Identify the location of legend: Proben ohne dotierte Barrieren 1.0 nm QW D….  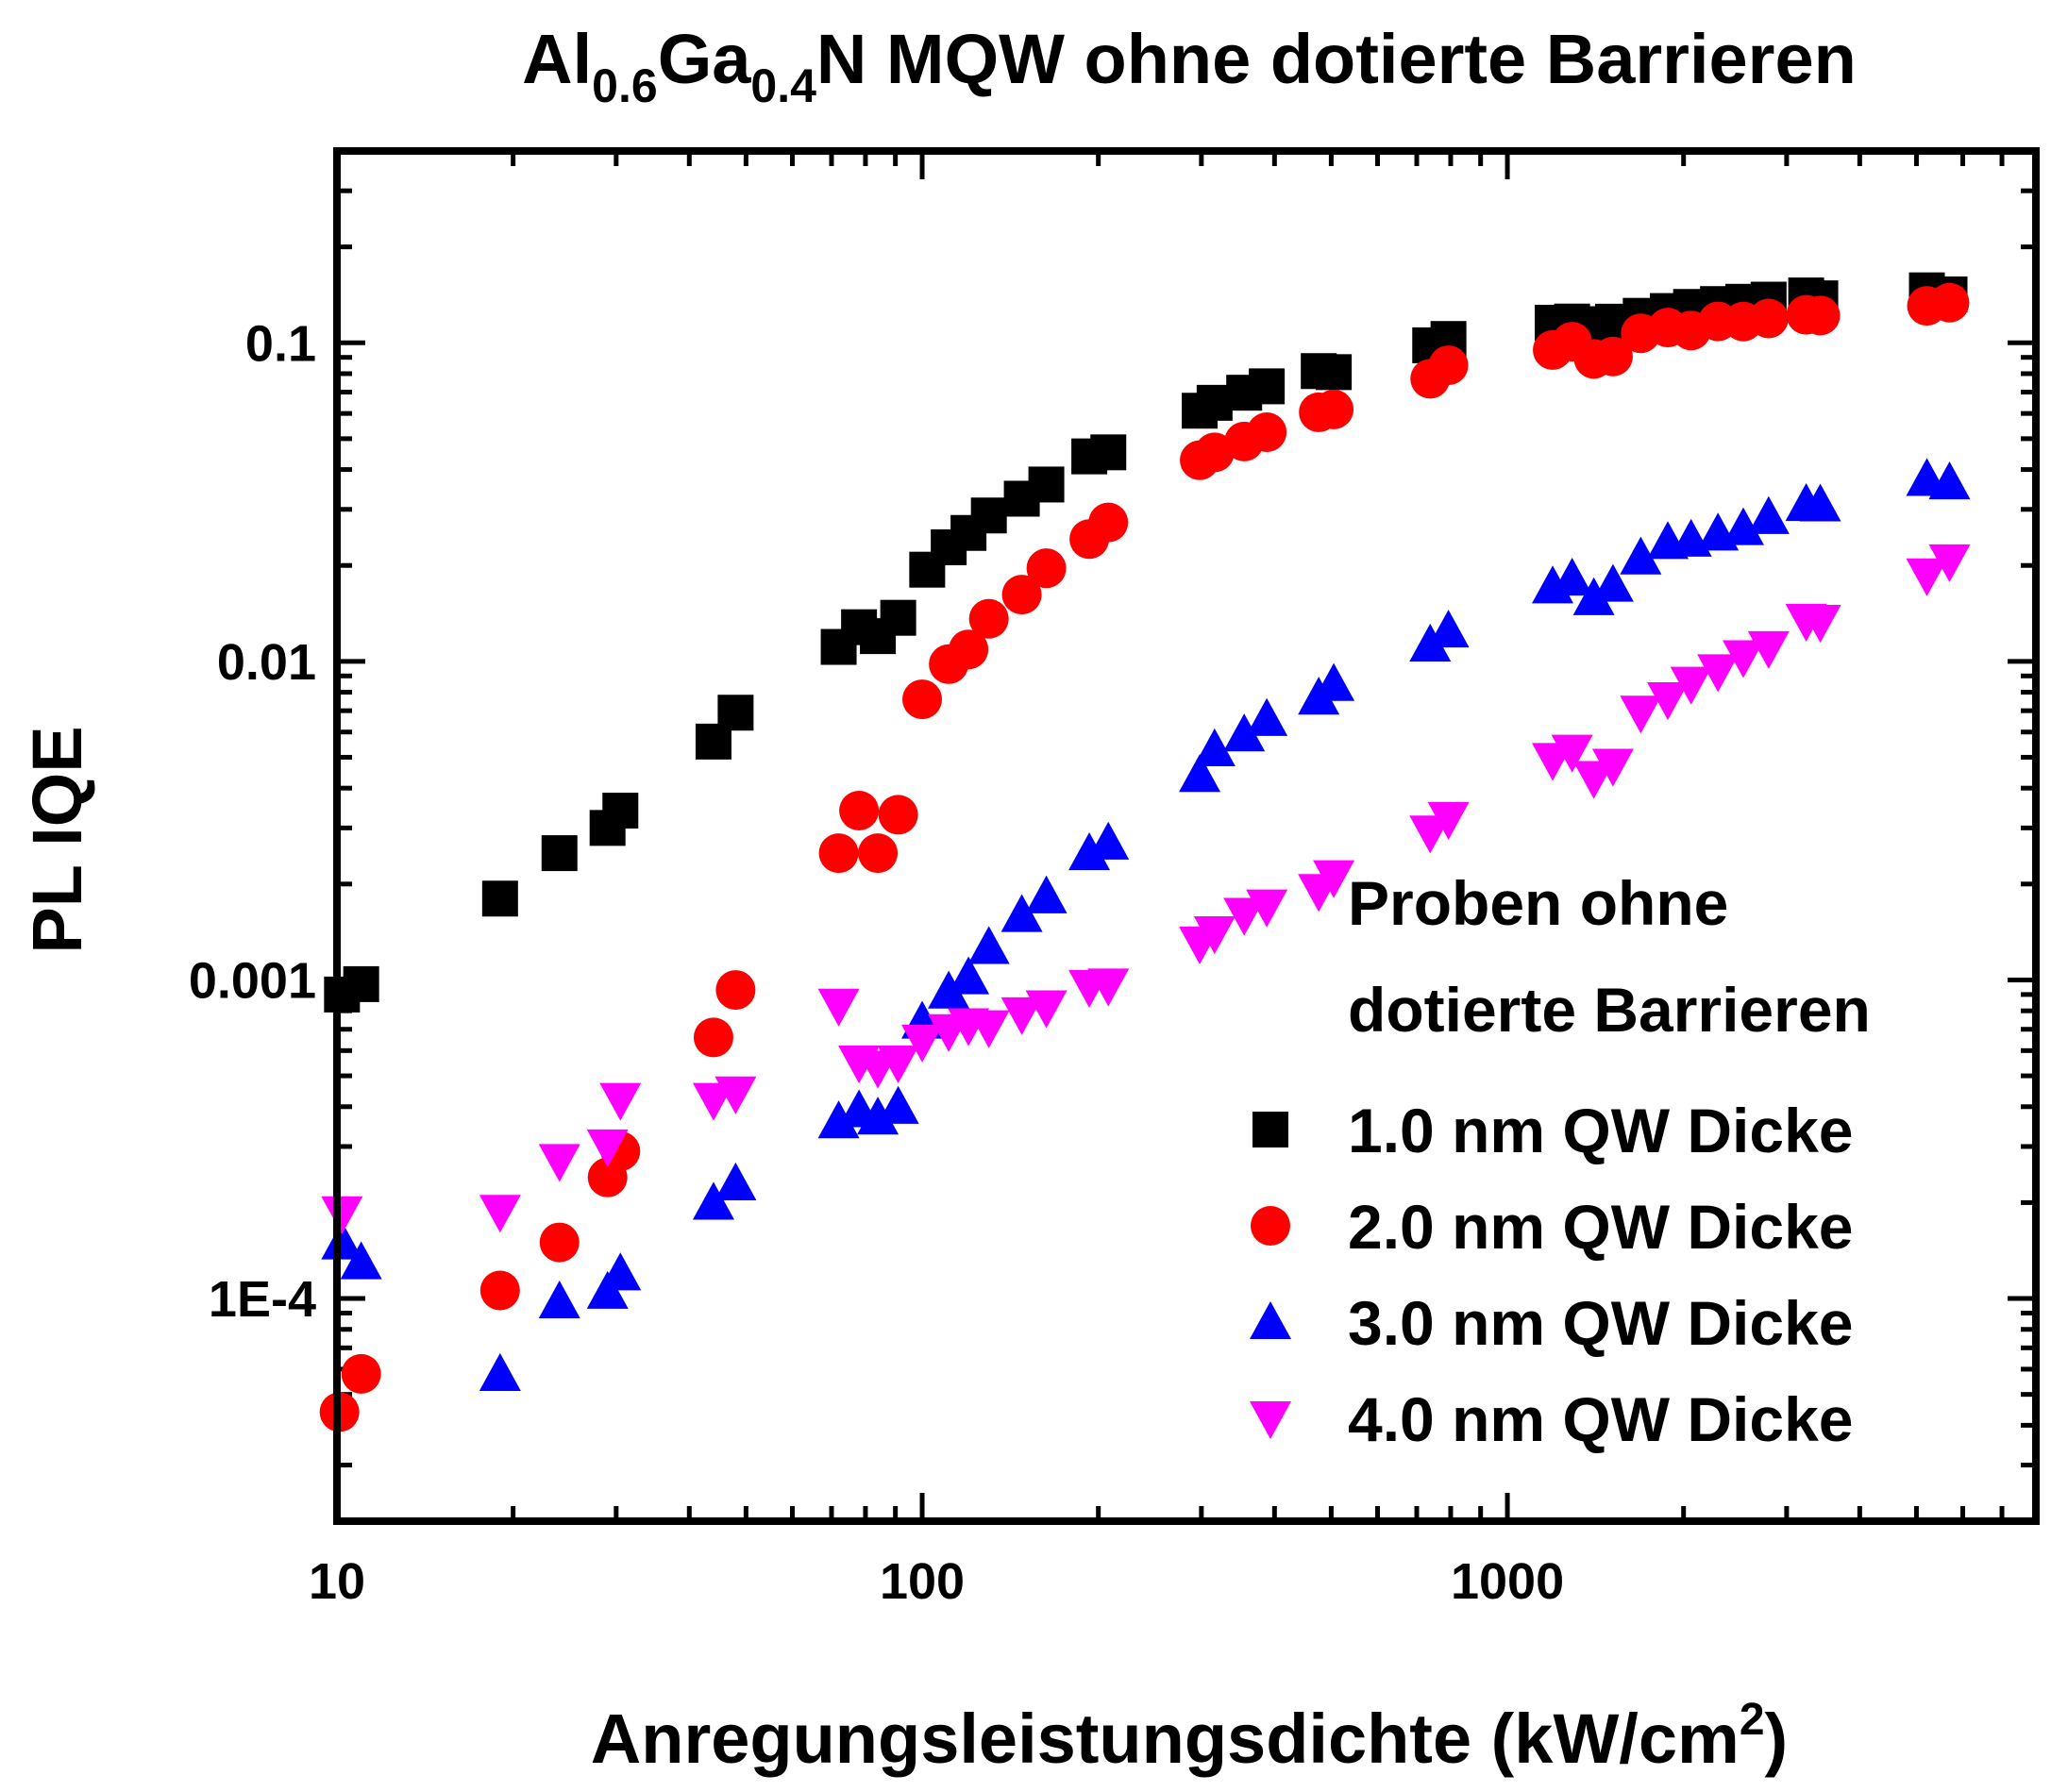
(1560, 1161).